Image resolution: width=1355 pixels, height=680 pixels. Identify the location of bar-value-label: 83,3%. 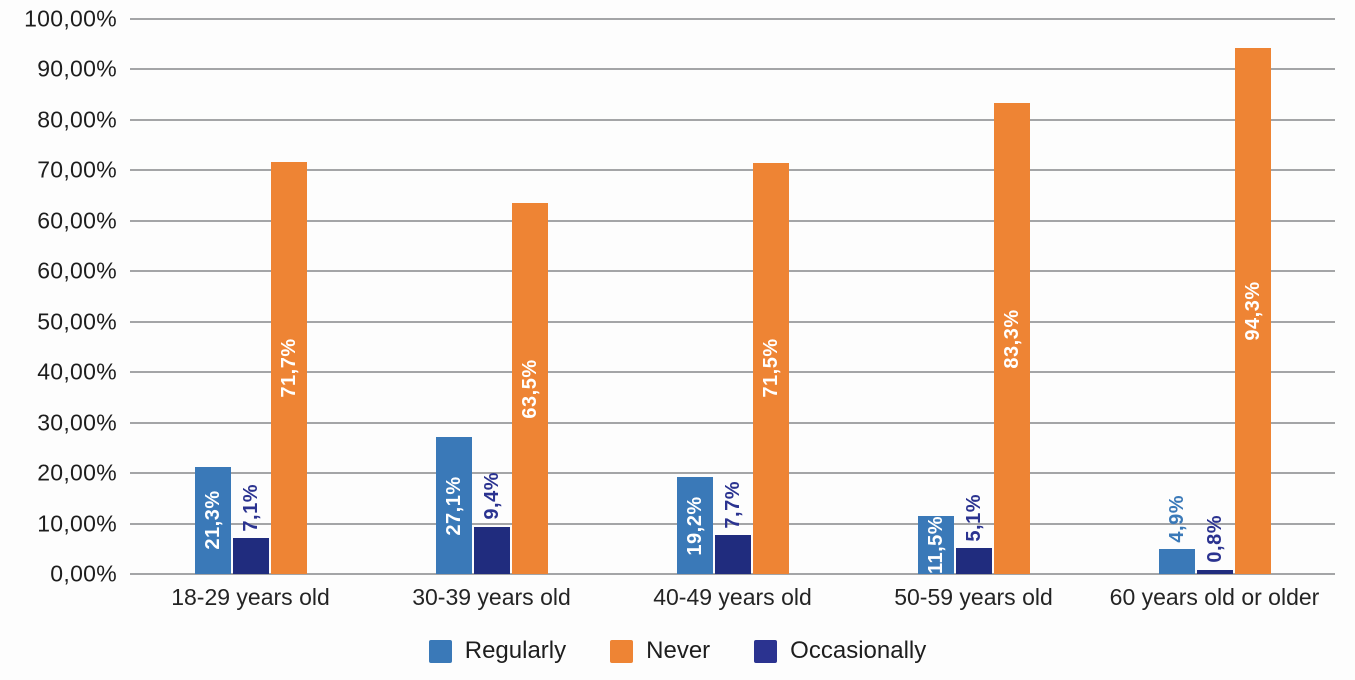
(1011, 339).